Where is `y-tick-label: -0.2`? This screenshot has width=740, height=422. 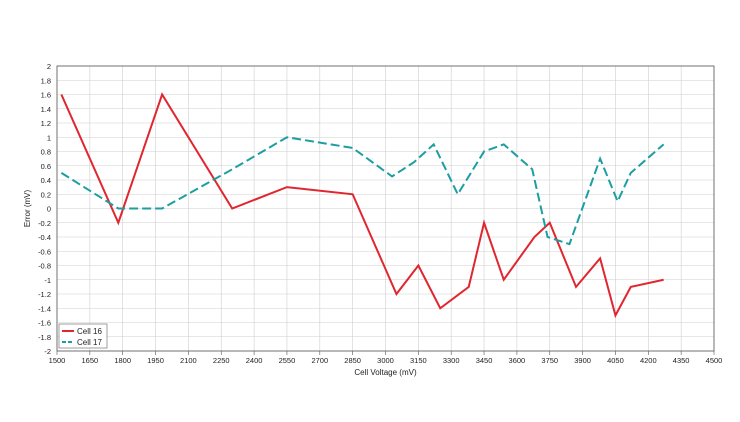
y-tick-label: -0.2 is located at coordinates (44, 223).